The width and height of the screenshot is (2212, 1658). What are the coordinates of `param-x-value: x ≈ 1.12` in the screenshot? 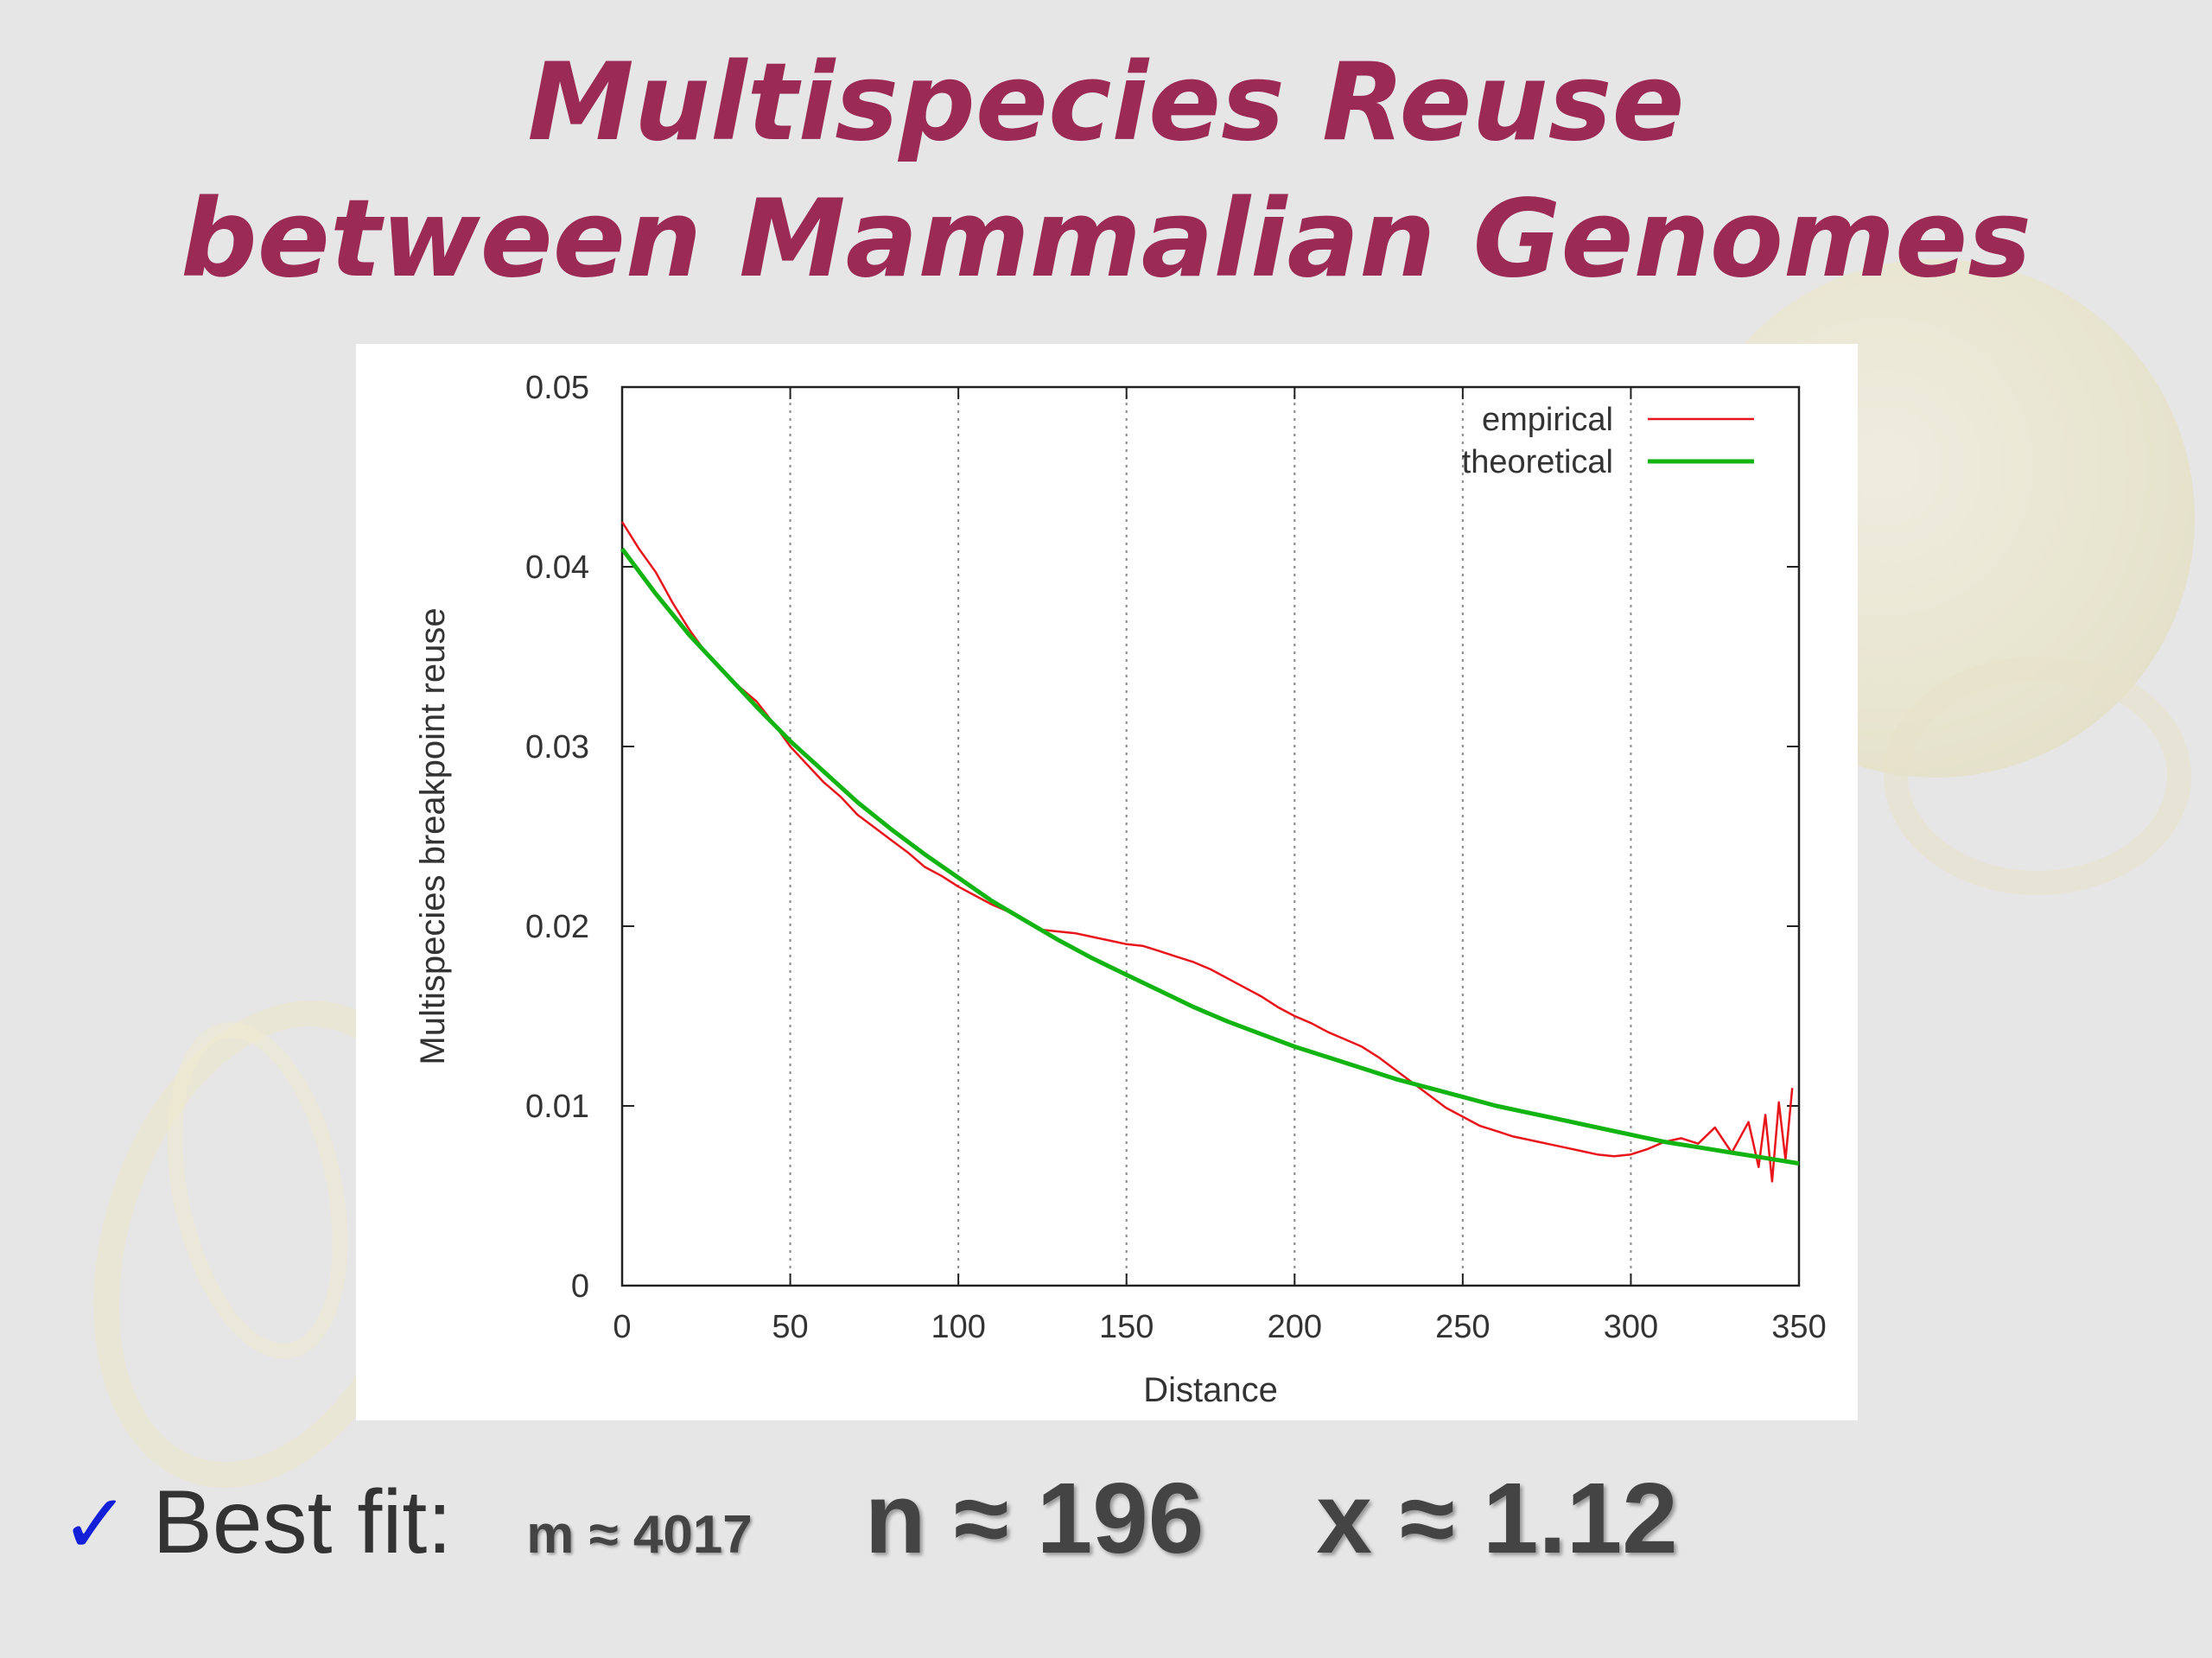 It's located at (1497, 1518).